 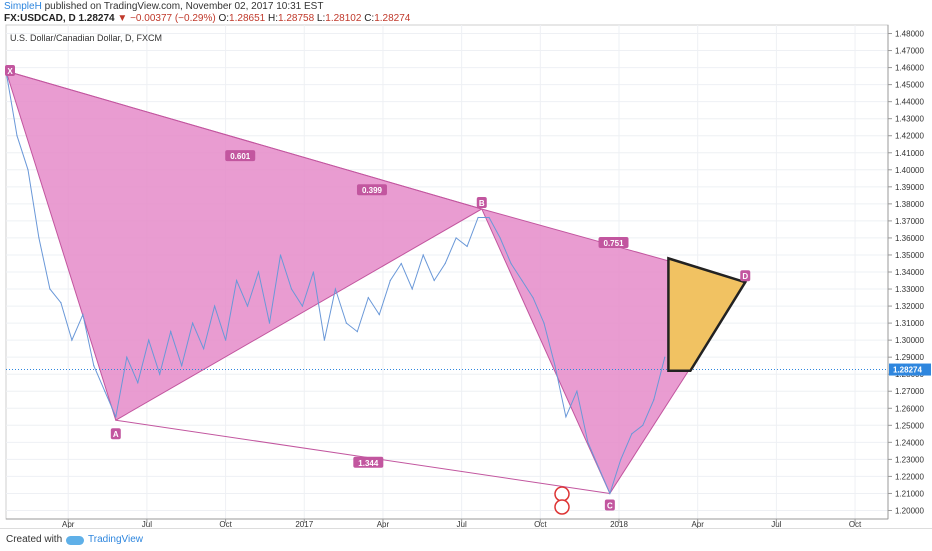 What do you see at coordinates (116, 539) in the screenshot?
I see `tradingview-brand: TradingView` at bounding box center [116, 539].